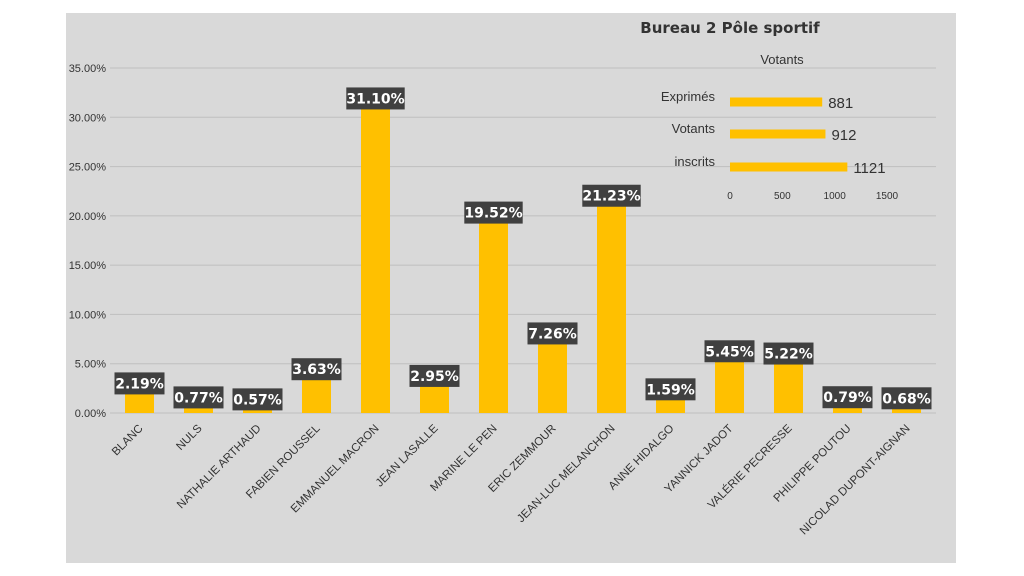 The height and width of the screenshot is (576, 1024). Describe the element at coordinates (730, 196) in the screenshot. I see `inset-tick-label: 0` at that location.